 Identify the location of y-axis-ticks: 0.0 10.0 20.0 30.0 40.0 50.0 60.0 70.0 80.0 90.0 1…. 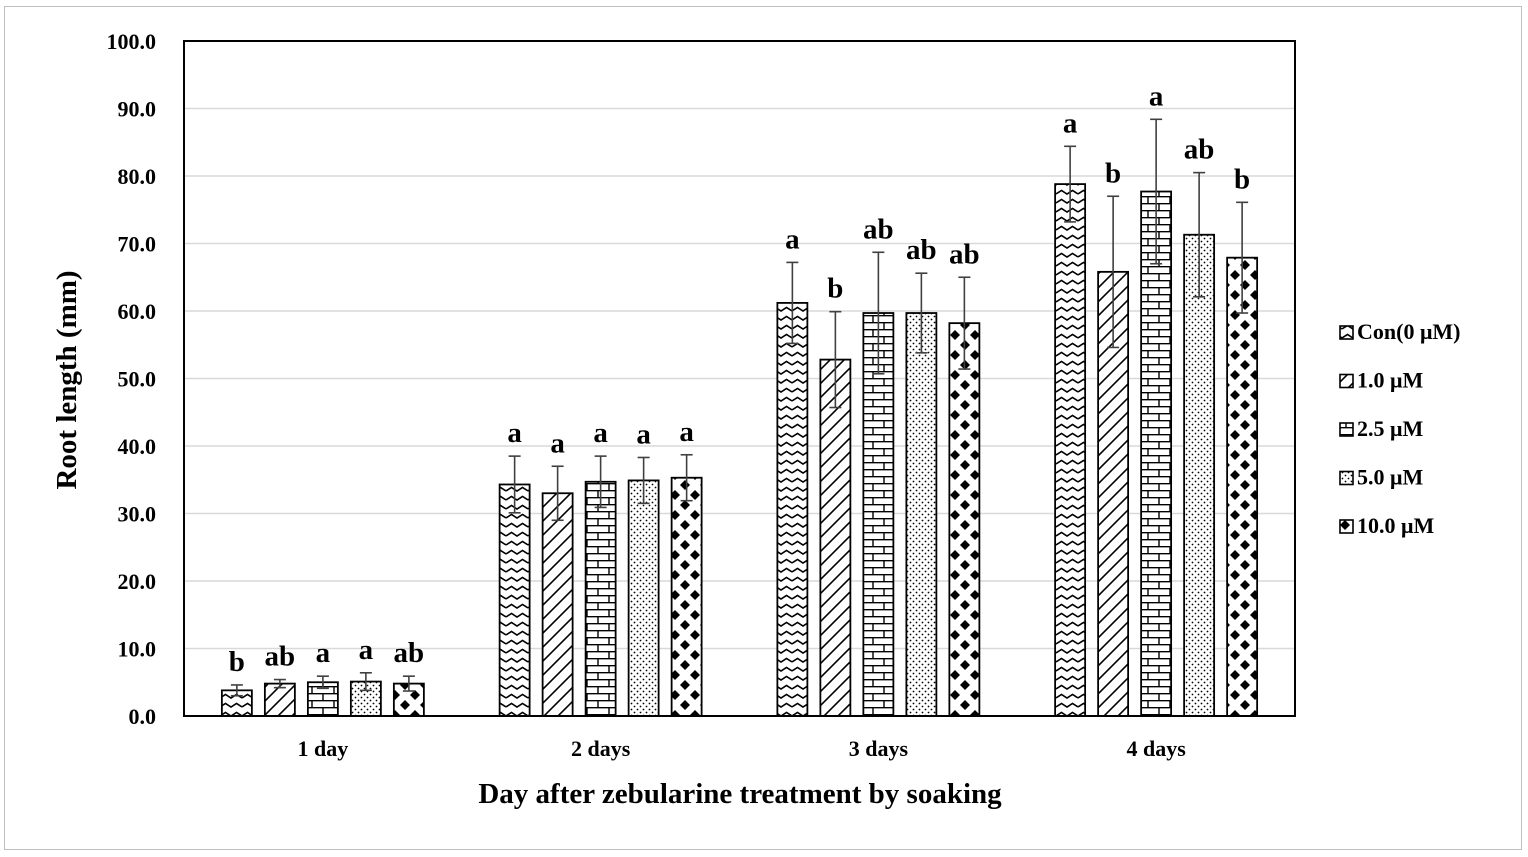
(132, 379).